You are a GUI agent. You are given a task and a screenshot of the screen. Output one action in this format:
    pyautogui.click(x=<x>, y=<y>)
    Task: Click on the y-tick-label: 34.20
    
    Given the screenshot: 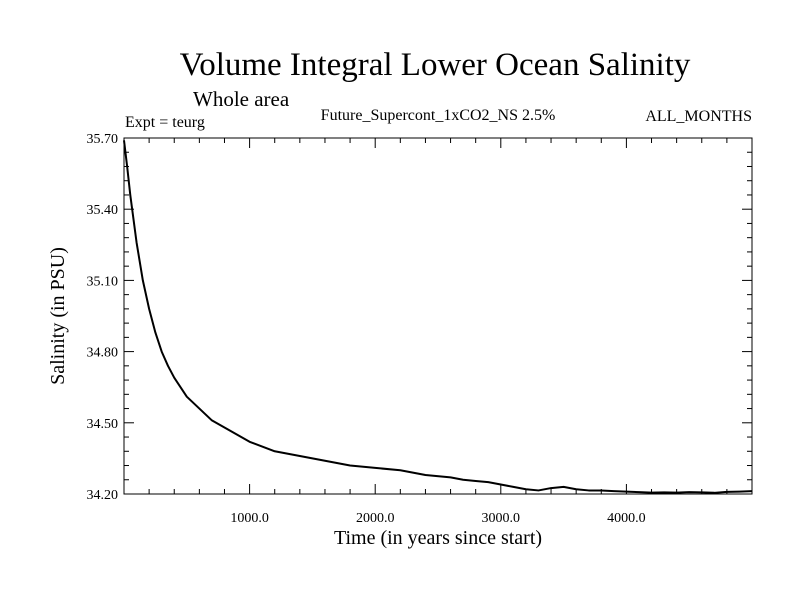 What is the action you would take?
    pyautogui.click(x=103, y=495)
    